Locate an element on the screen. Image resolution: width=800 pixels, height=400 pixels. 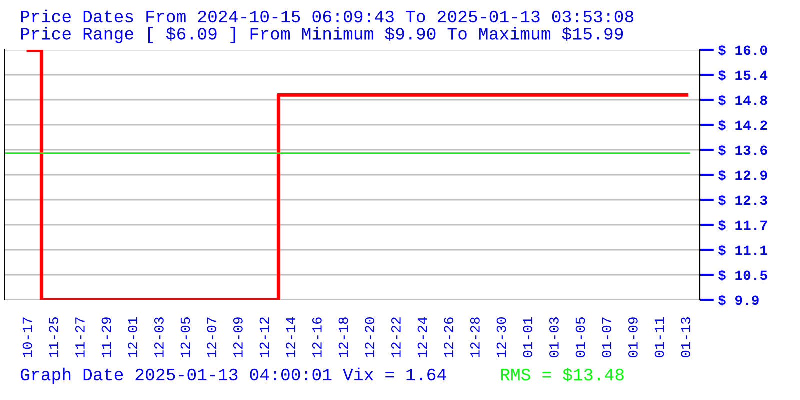
y-tick-label: $ 12.3 is located at coordinates (743, 200).